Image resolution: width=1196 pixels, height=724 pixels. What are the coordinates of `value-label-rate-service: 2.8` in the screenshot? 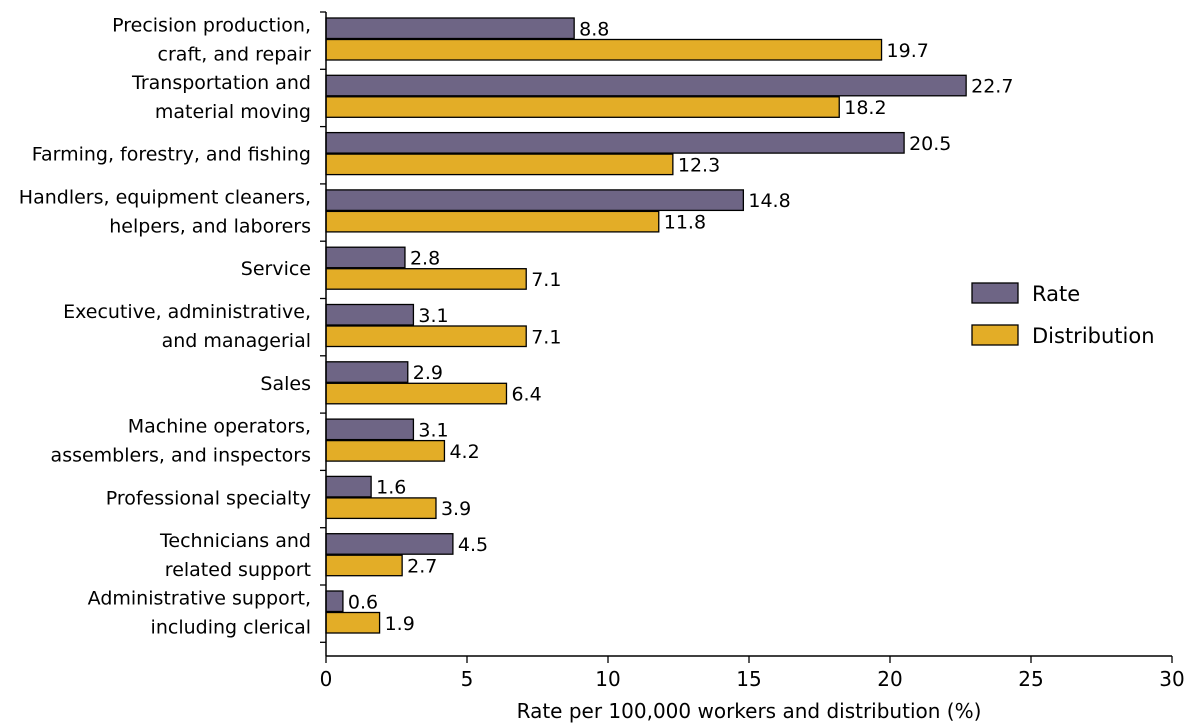 It's located at (425, 258).